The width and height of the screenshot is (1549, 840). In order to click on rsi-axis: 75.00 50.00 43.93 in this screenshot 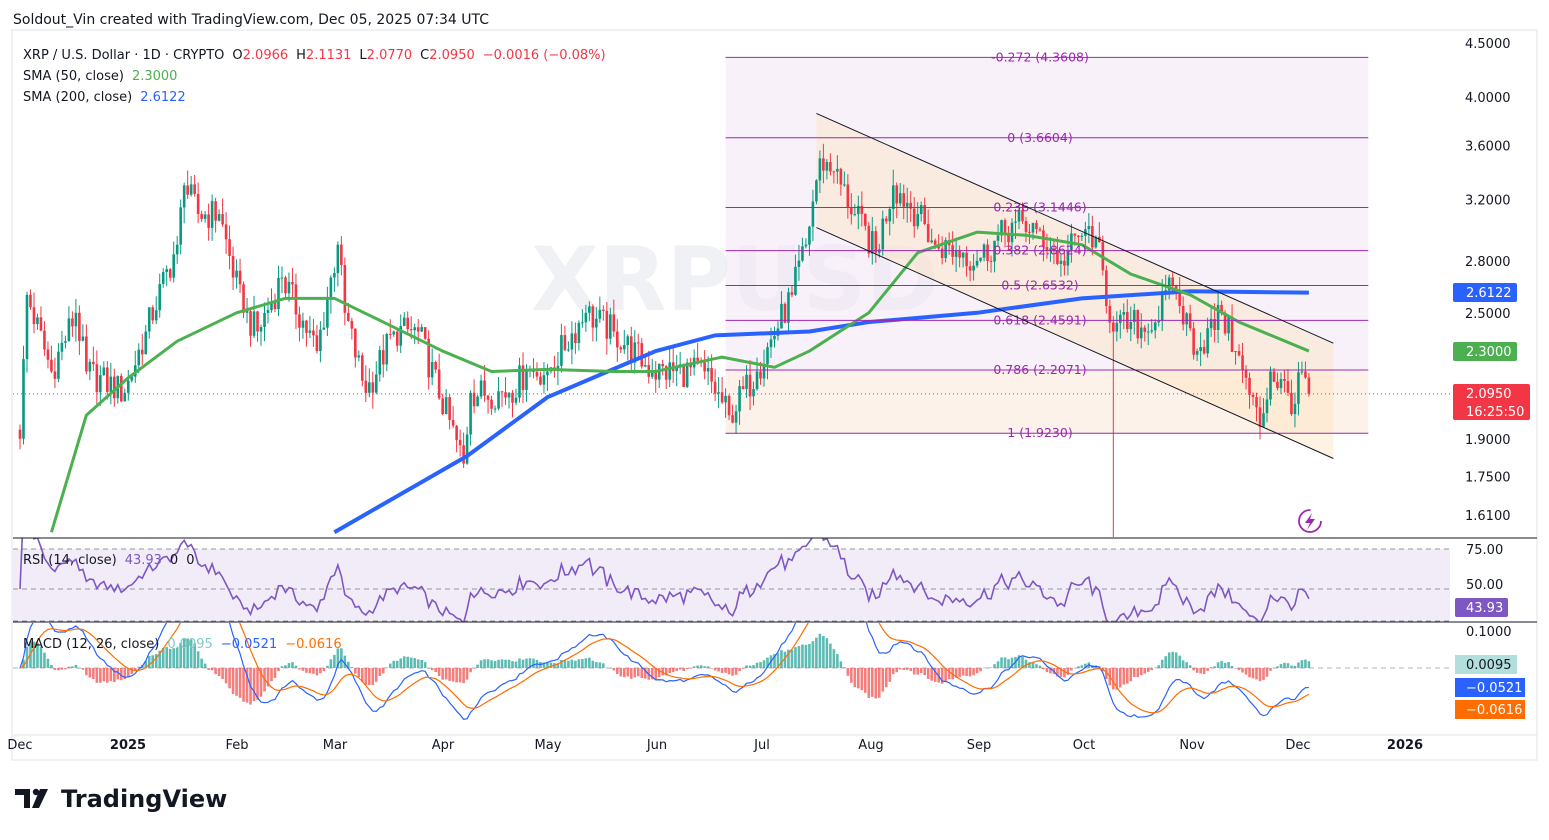, I will do `click(1481, 580)`.